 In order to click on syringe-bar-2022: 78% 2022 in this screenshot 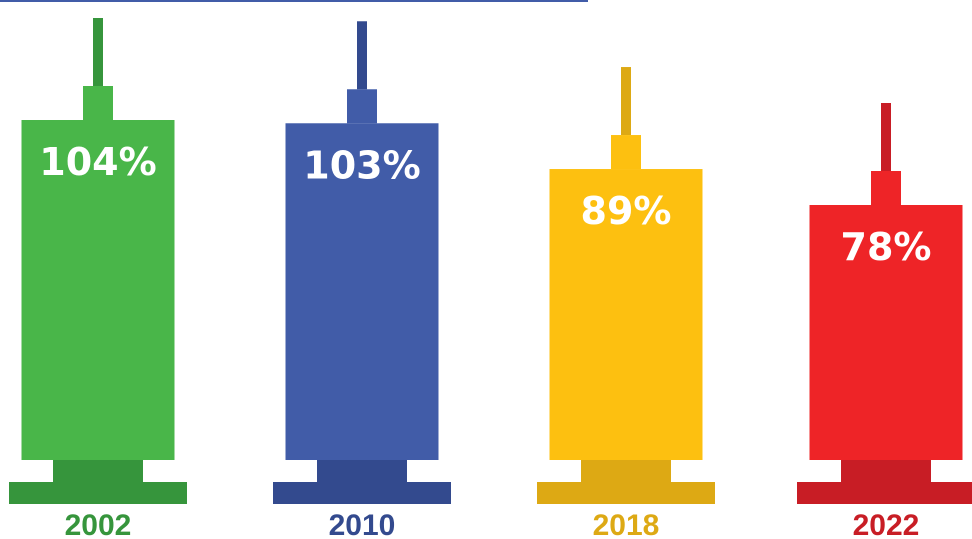, I will do `click(884, 321)`.